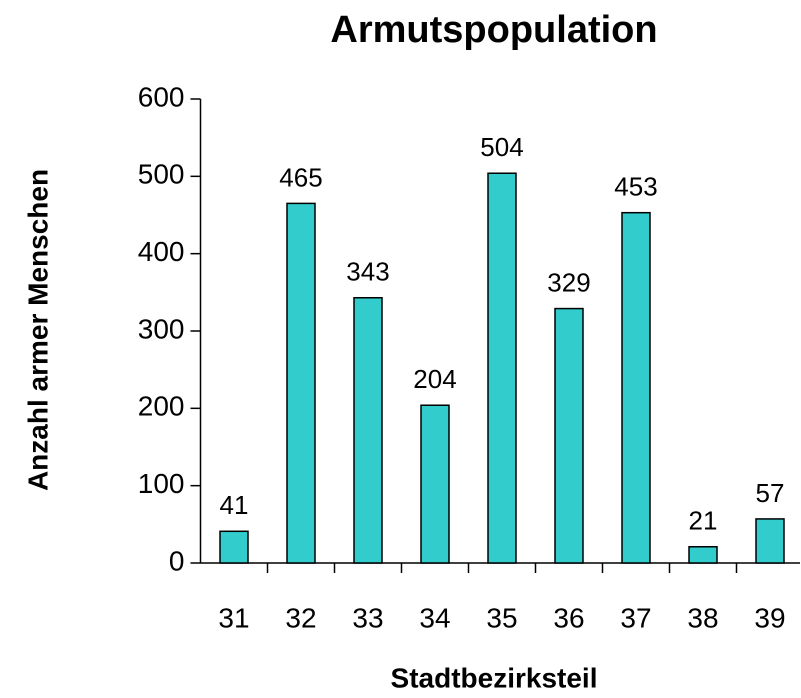  I want to click on x-tick-label: 34, so click(434, 617).